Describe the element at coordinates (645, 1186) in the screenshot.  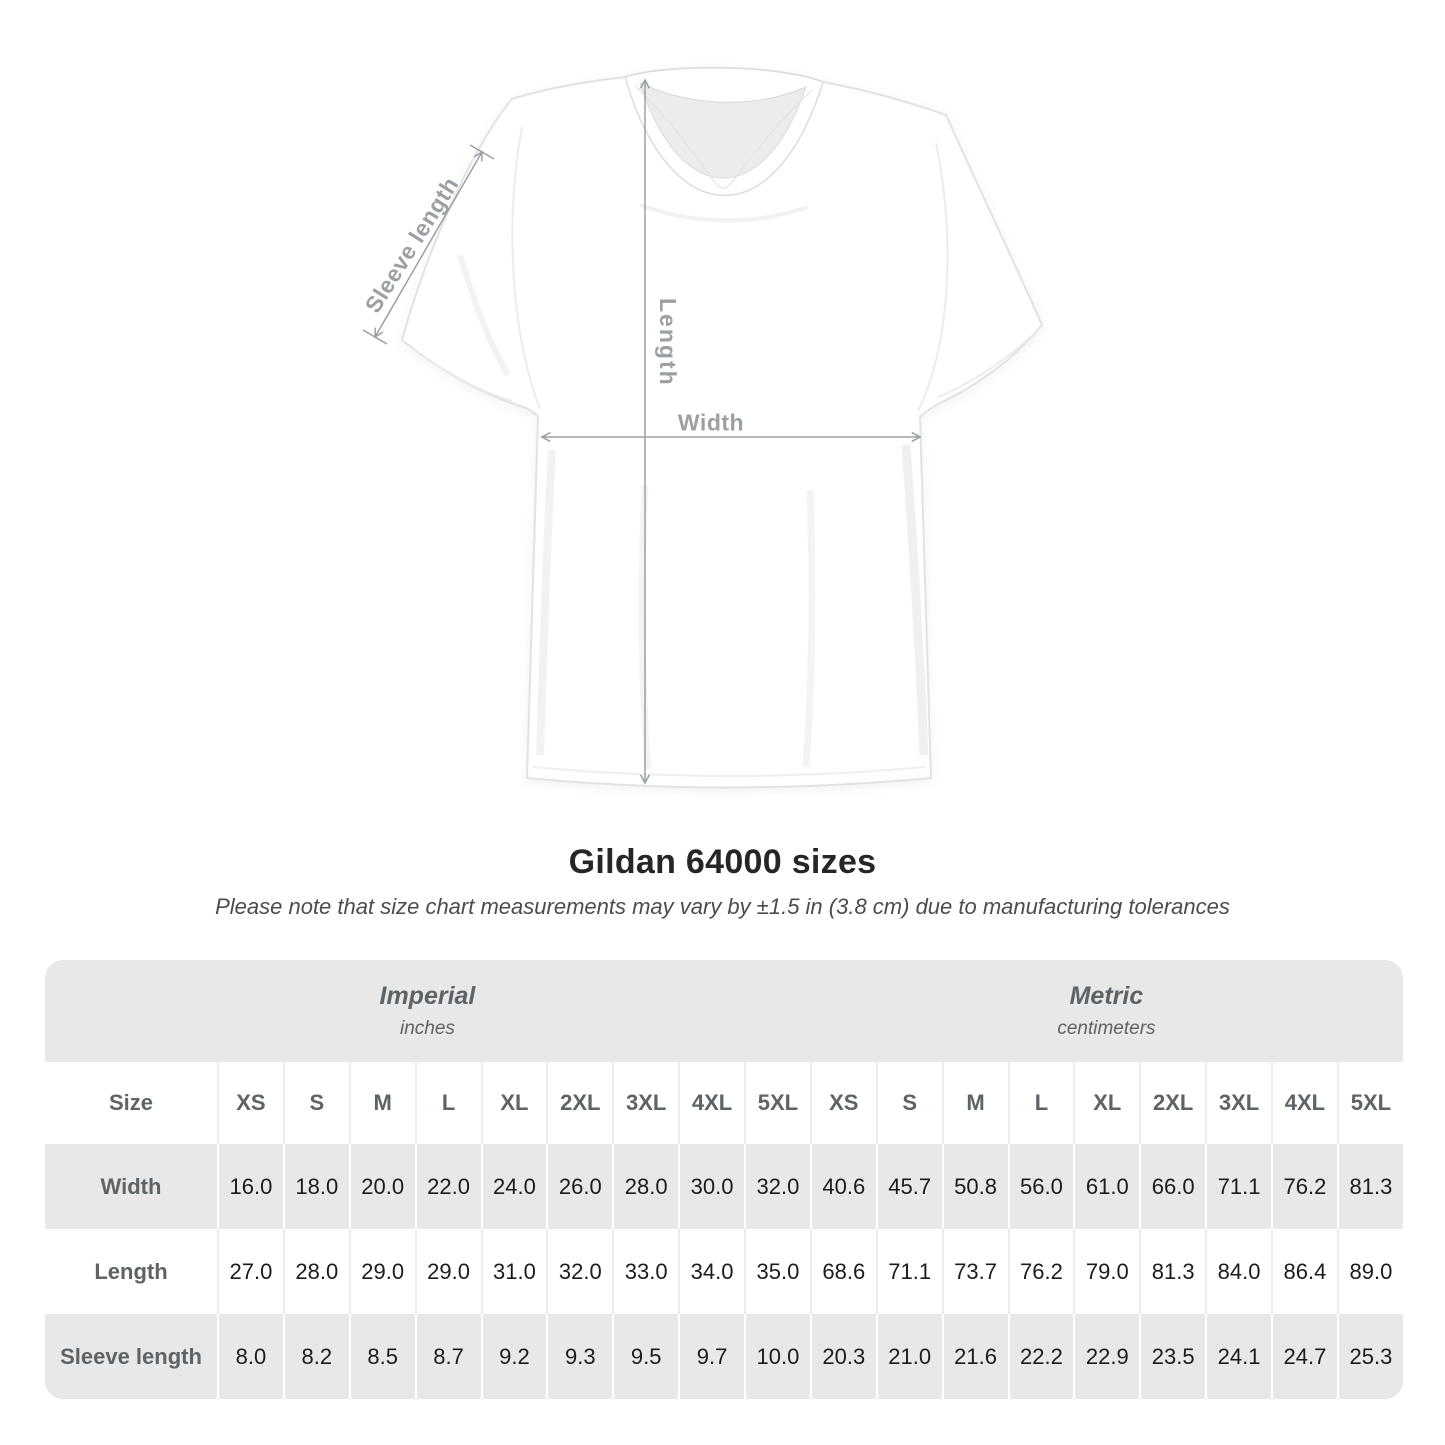
I see `width-value-cell: 28.0` at that location.